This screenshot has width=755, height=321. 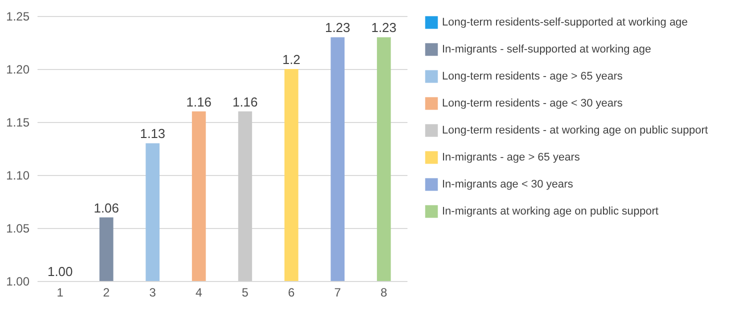 What do you see at coordinates (199, 293) in the screenshot?
I see `x-tick-label: 4` at bounding box center [199, 293].